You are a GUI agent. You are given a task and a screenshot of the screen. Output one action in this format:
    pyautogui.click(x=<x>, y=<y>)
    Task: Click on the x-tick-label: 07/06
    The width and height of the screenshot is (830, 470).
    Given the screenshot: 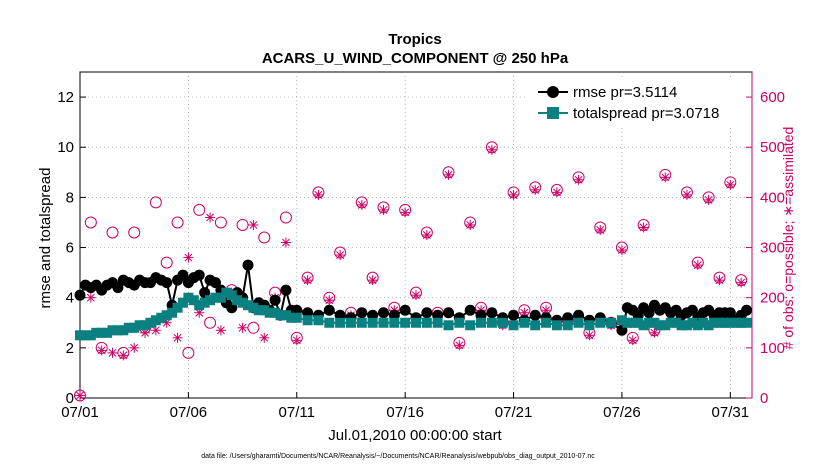 What is the action you would take?
    pyautogui.click(x=189, y=412)
    